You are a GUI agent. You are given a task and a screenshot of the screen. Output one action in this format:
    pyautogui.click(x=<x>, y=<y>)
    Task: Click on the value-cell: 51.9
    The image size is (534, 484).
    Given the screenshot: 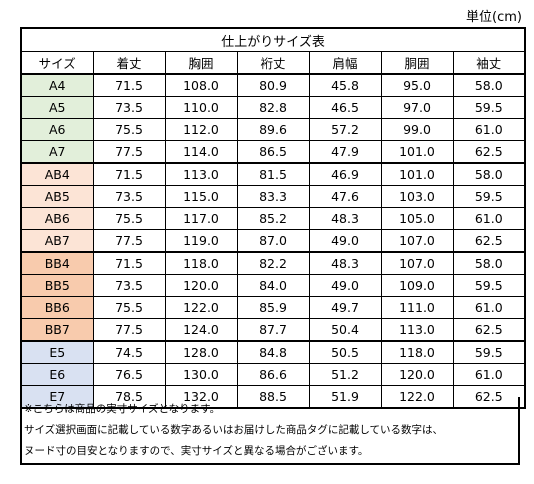 What is the action you would take?
    pyautogui.click(x=345, y=397)
    